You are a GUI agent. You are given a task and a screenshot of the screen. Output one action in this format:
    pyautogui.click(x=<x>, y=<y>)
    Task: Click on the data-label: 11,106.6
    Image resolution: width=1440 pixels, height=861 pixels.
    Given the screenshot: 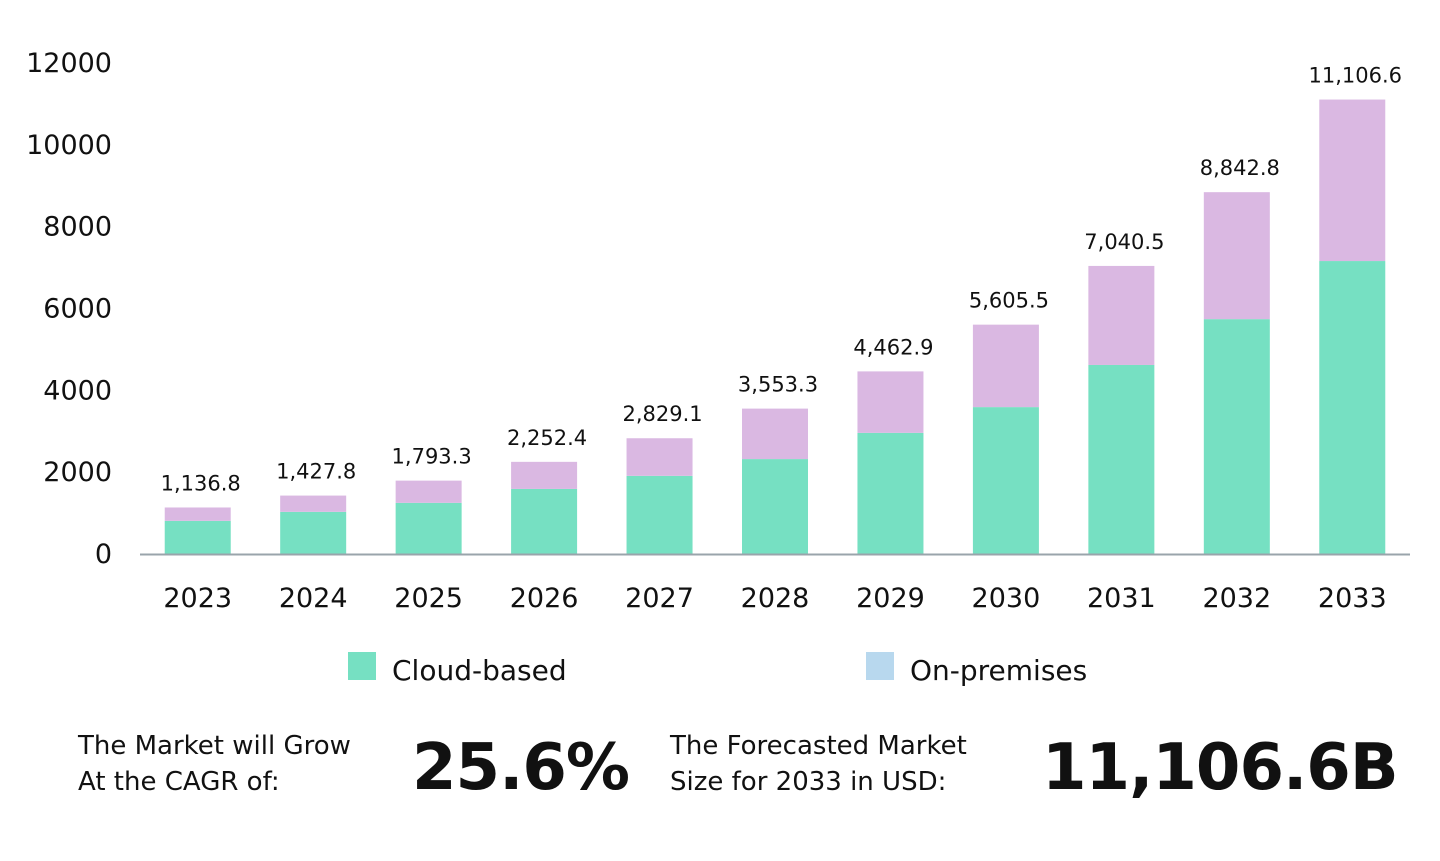 What is the action you would take?
    pyautogui.click(x=1356, y=76)
    